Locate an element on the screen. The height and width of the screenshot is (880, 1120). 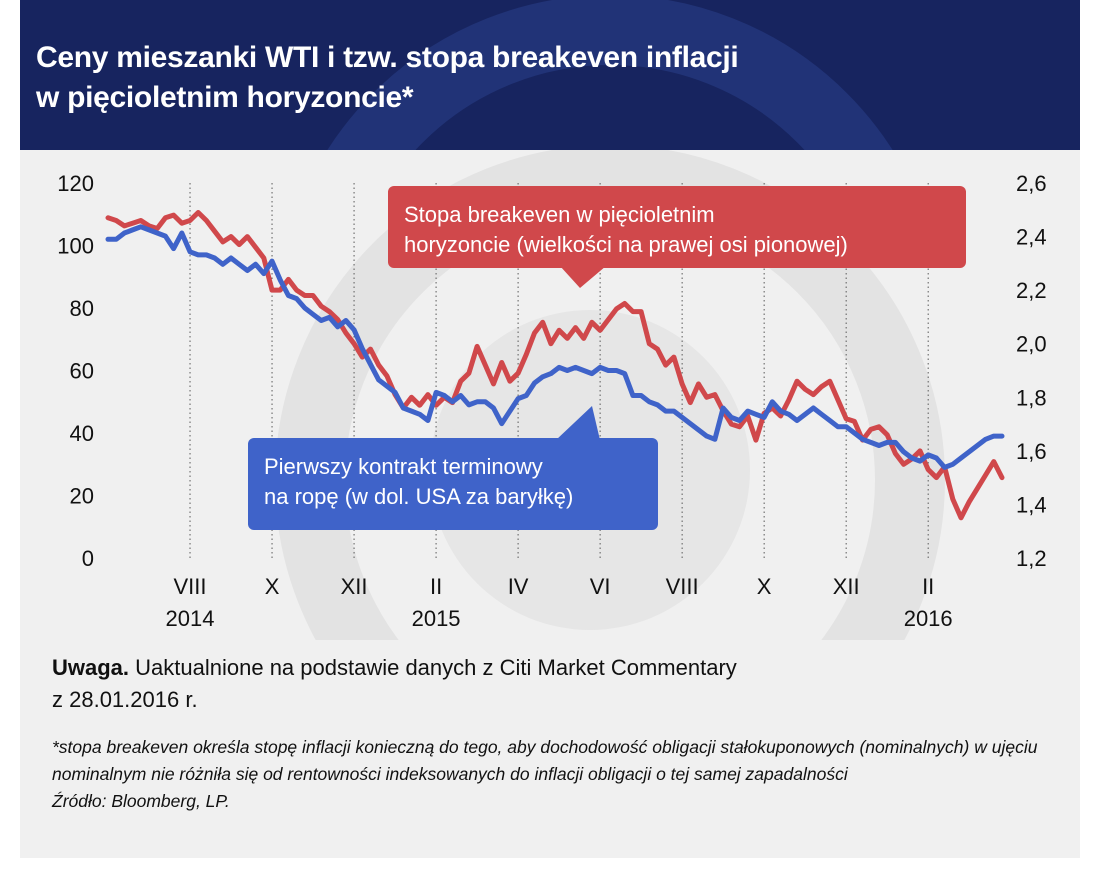
left-y-tick-label: 120 is located at coordinates (75, 183).